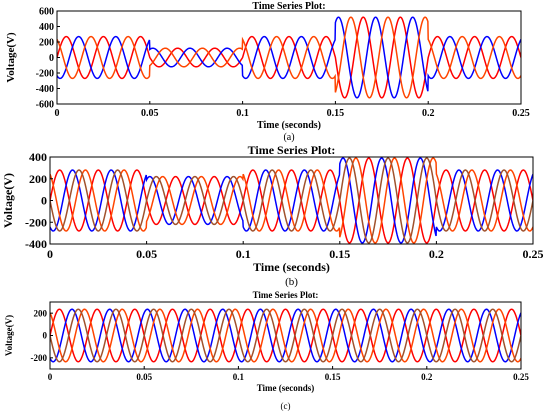  I want to click on figure-caption: (c), so click(286, 406).